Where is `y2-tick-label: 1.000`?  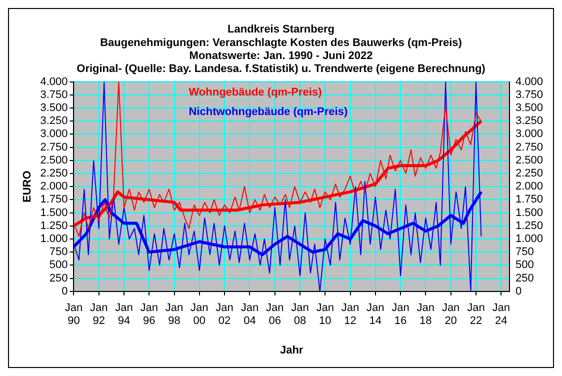 y2-tick-label: 1.000 is located at coordinates (529, 239).